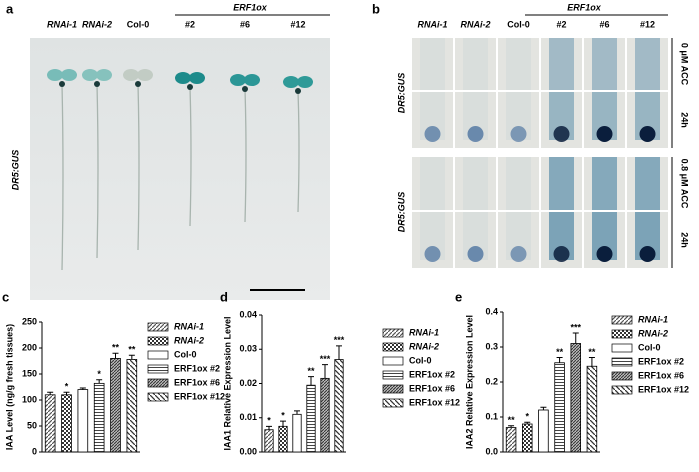 The width and height of the screenshot is (699, 472). What do you see at coordinates (584, 7) in the screenshot?
I see `group-label: ERF1ox` at bounding box center [584, 7].